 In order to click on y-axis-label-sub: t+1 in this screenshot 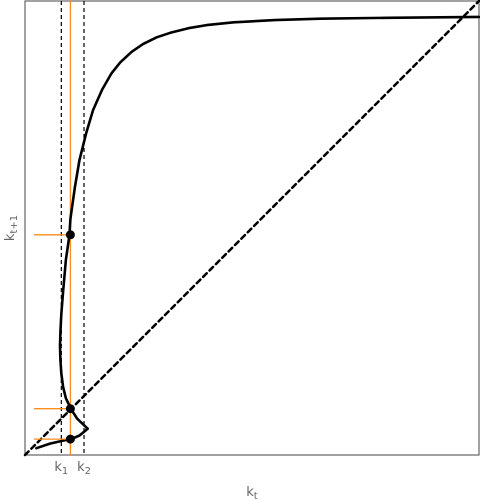, I will do `click(14, 224)`.